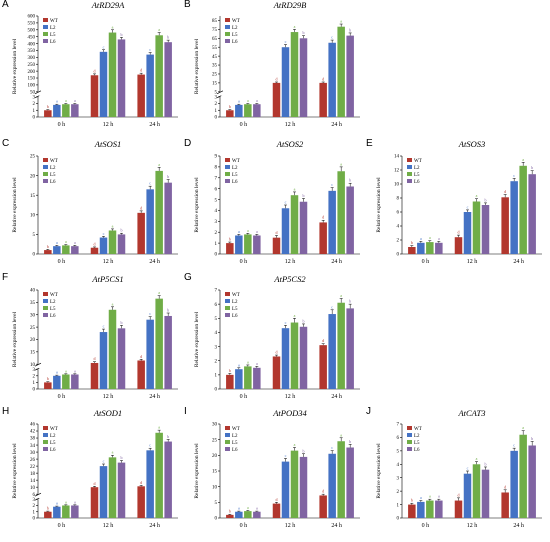 The height and width of the screenshot is (542, 550). Describe the element at coordinates (369, 143) in the screenshot. I see `panel-label: E` at that location.